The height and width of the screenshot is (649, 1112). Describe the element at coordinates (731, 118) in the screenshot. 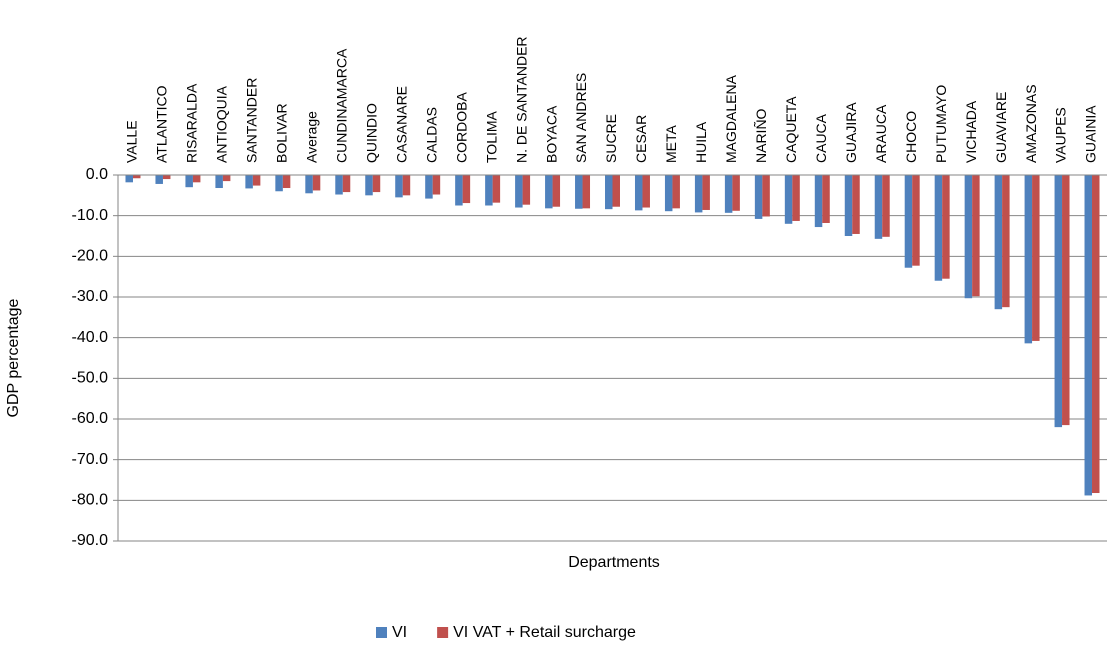

I see `x-tick-label: MAGDALENA` at that location.